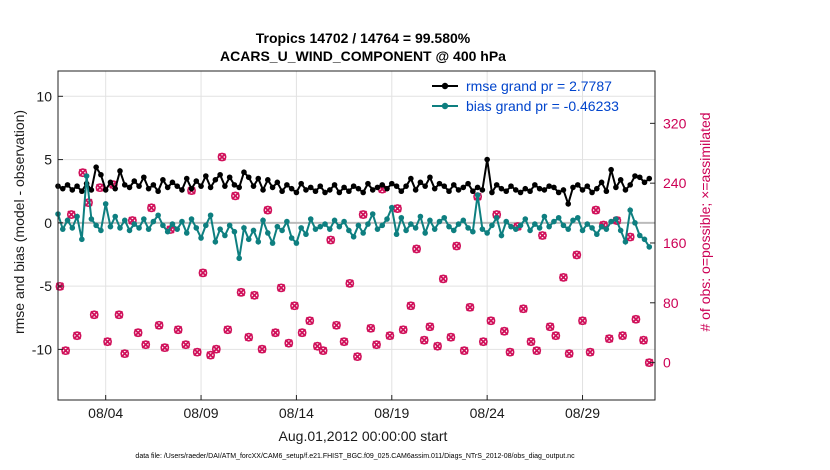  What do you see at coordinates (363, 38) in the screenshot?
I see `chart-title-line1: Tropics 14702 / 14764 = 99.580%` at bounding box center [363, 38].